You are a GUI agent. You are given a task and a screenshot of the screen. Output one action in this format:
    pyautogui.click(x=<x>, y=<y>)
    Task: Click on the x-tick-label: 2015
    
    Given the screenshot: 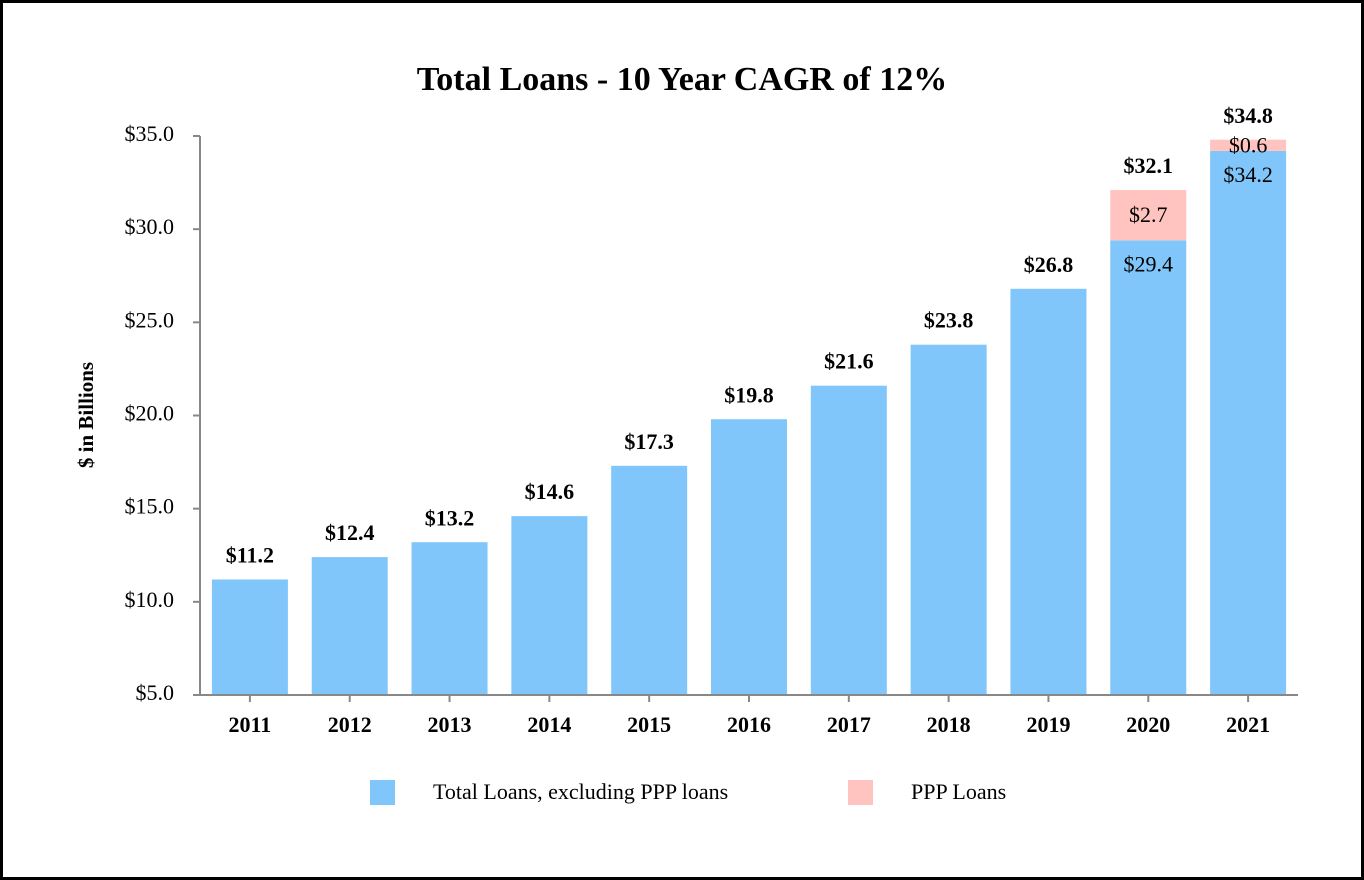 What is the action you would take?
    pyautogui.click(x=649, y=724)
    